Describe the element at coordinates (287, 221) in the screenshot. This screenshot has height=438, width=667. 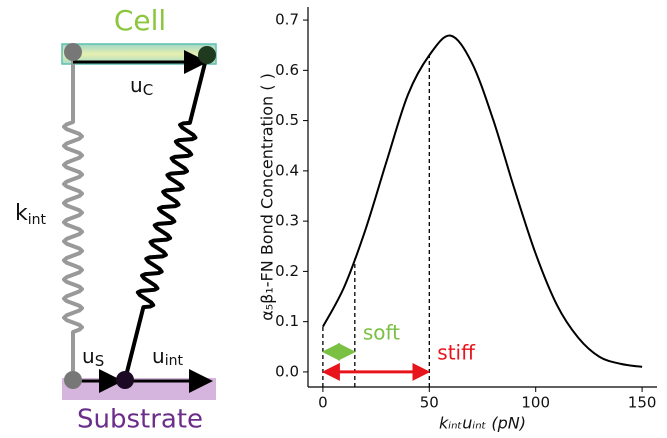
I see `y-tick-label: 0.3` at that location.